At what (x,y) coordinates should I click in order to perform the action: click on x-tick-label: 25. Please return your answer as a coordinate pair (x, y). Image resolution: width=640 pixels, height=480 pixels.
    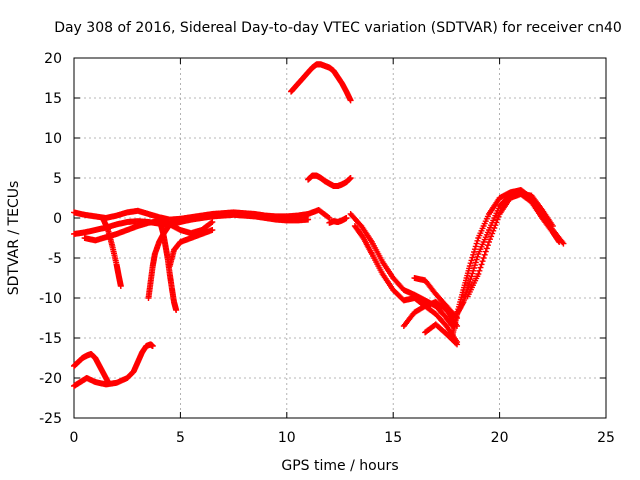
    Looking at the image, I should click on (606, 438).